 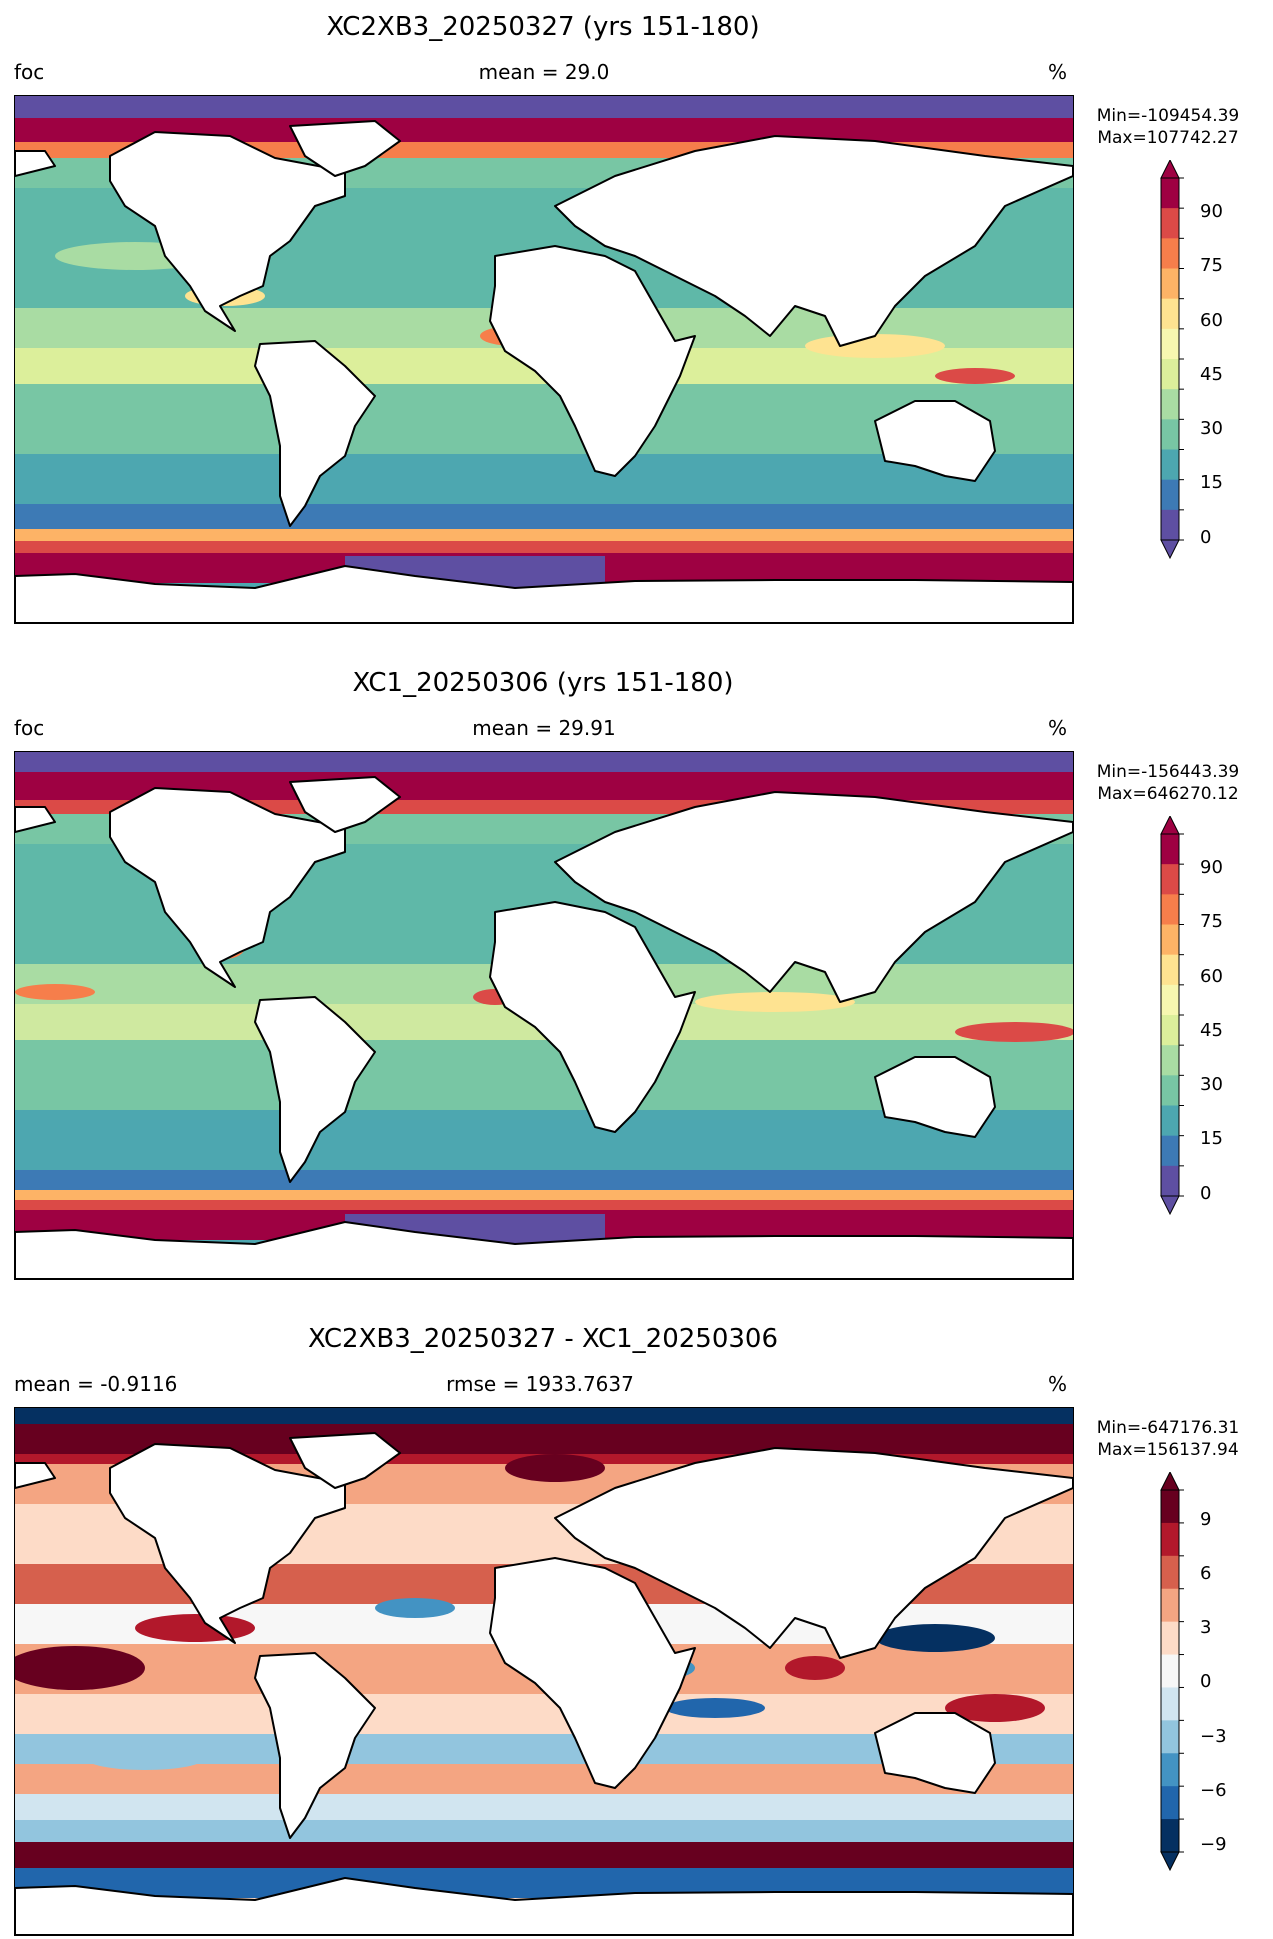 I want to click on panel-1-tick-60: 60, so click(x=1211, y=320).